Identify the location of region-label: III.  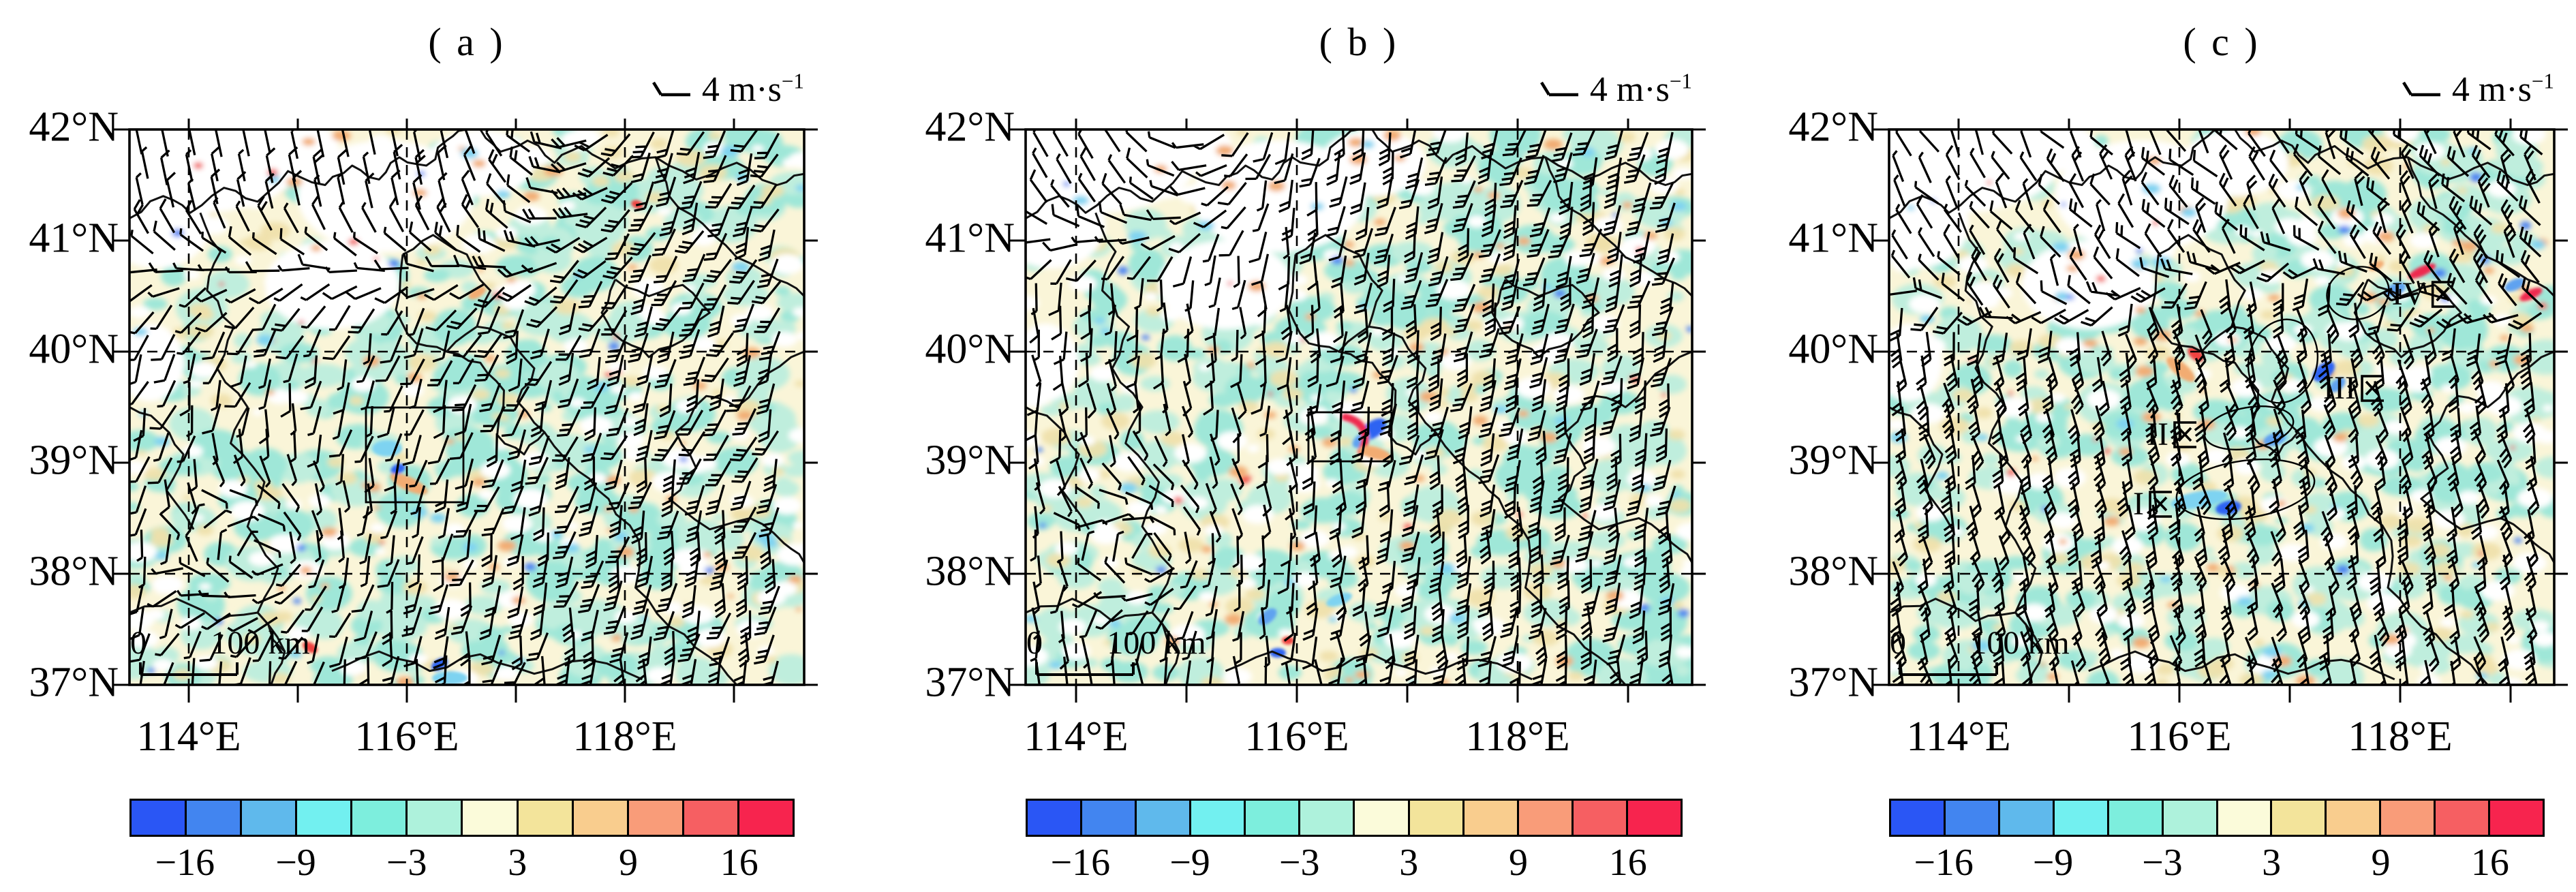
(2354, 389).